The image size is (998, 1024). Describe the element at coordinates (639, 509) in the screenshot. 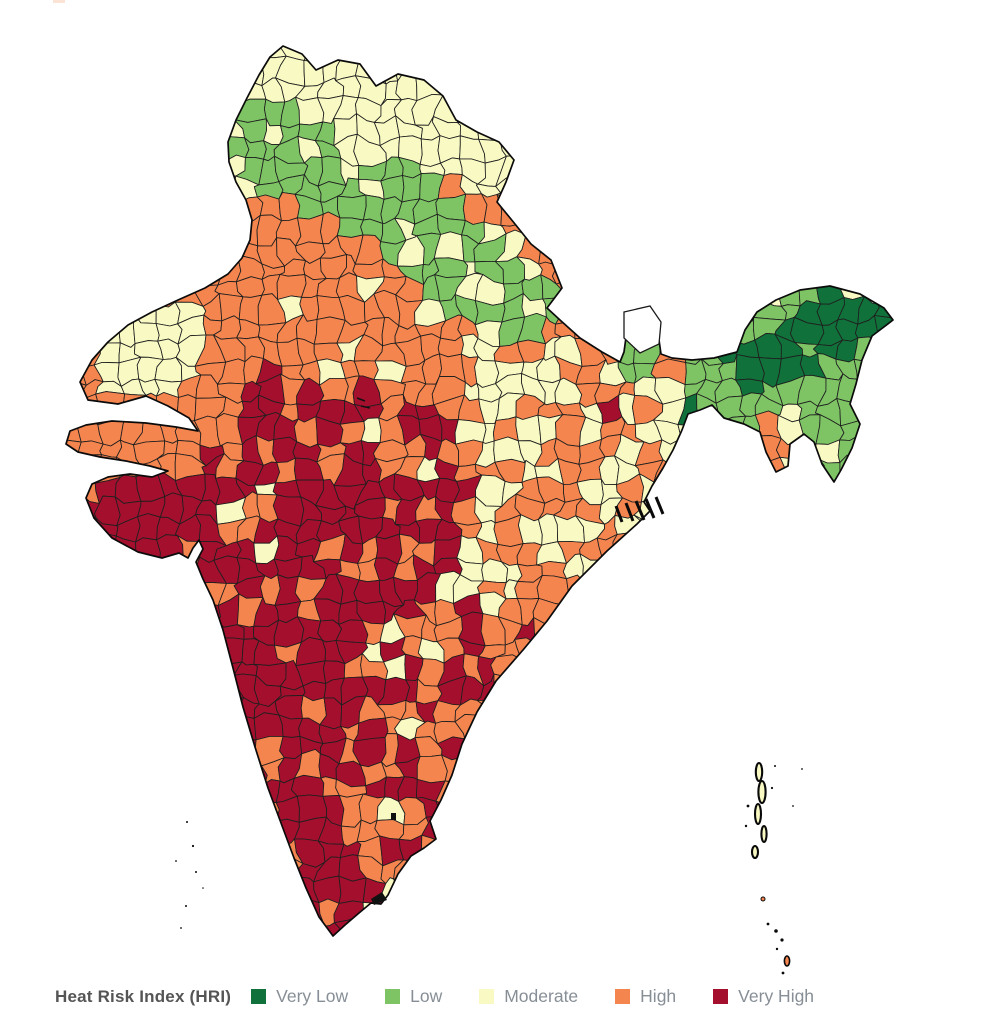

I see `sundarbans-delta` at that location.